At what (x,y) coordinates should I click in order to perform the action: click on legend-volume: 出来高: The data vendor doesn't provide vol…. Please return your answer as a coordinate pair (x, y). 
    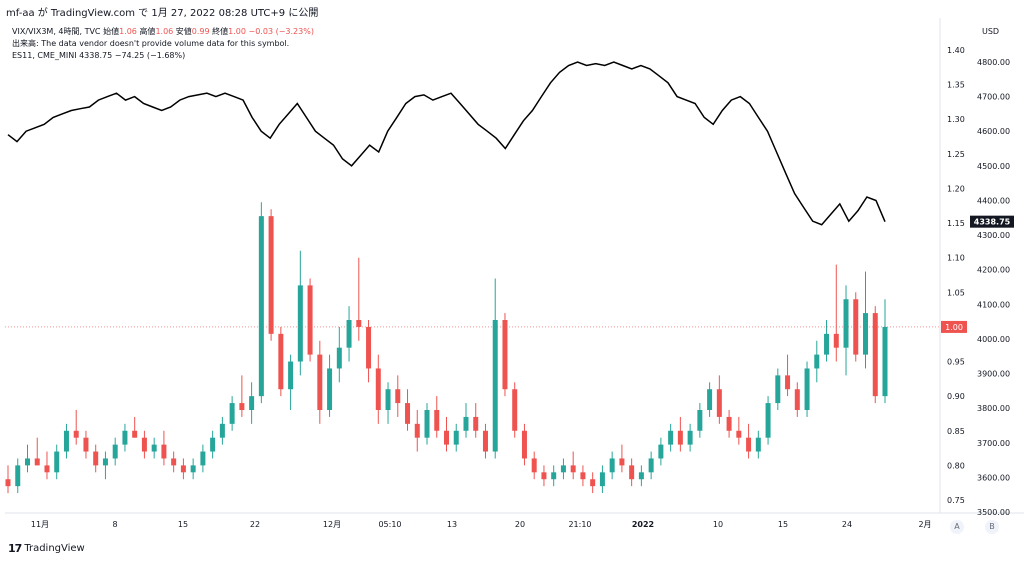
    Looking at the image, I should click on (151, 43).